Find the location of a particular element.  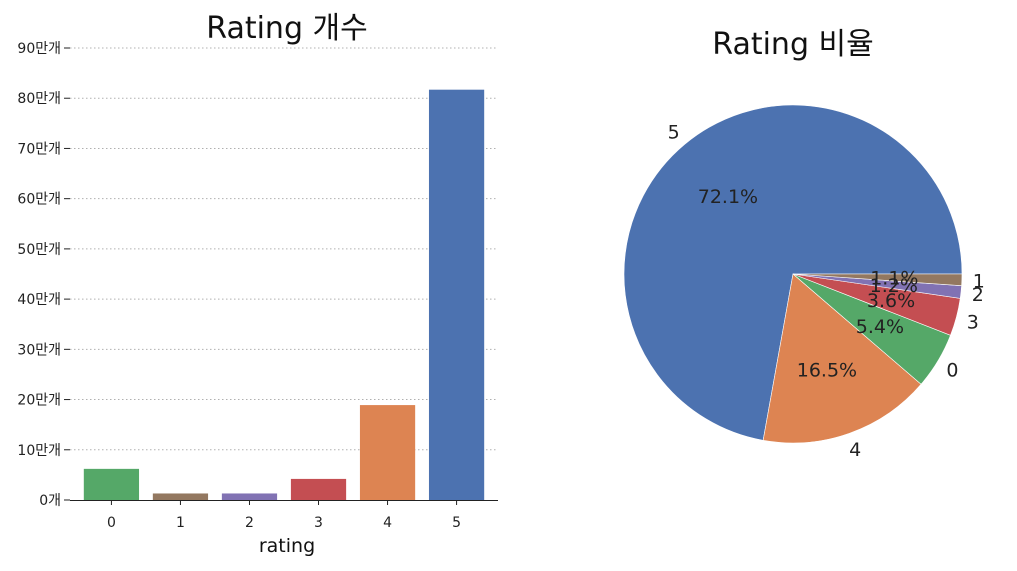

bar-y-tick-label: 30만개 is located at coordinates (39, 350).